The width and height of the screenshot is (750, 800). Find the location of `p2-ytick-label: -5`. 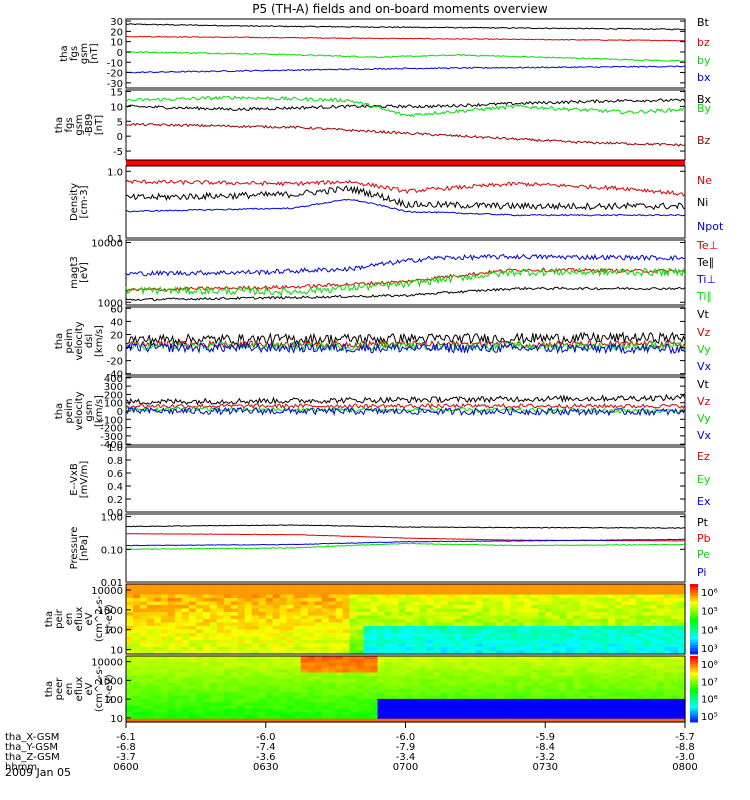

p2-ytick-label: -5 is located at coordinates (118, 152).